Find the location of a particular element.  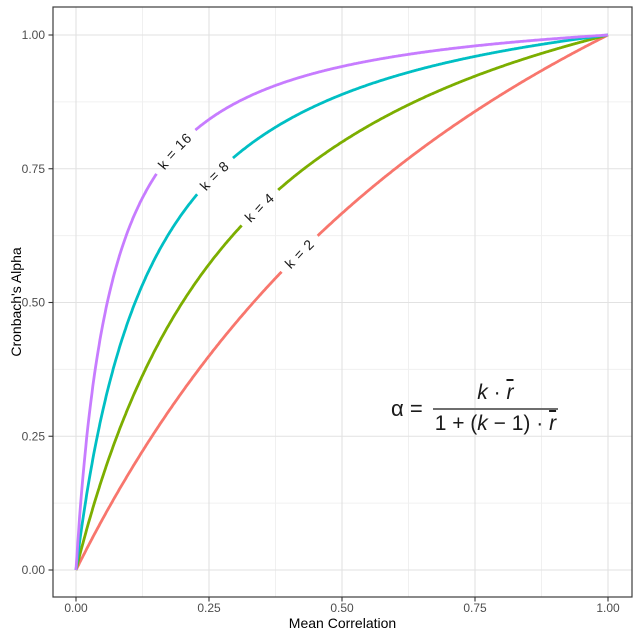

x-tick-label-0.5: 0.50 is located at coordinates (342, 608).